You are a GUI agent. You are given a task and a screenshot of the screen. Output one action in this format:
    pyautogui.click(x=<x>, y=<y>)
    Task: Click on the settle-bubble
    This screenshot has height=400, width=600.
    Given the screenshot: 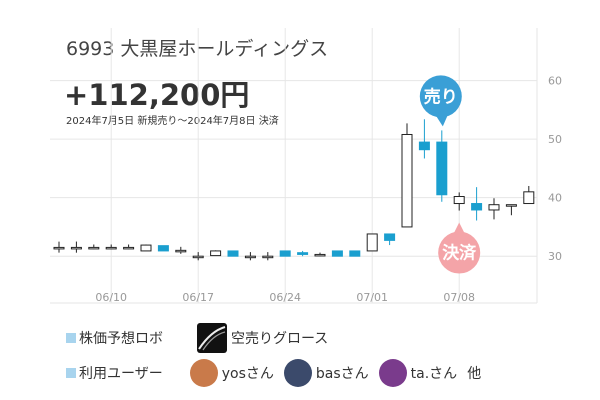 What is the action you would take?
    pyautogui.click(x=459, y=252)
    